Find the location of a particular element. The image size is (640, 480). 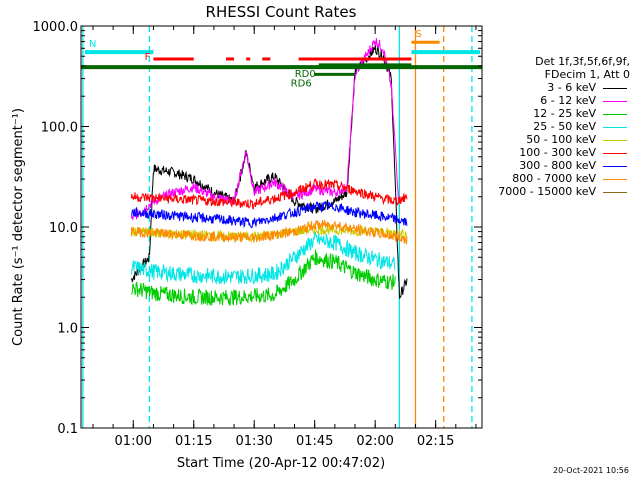

x-tick-label: 02:00 is located at coordinates (374, 441).